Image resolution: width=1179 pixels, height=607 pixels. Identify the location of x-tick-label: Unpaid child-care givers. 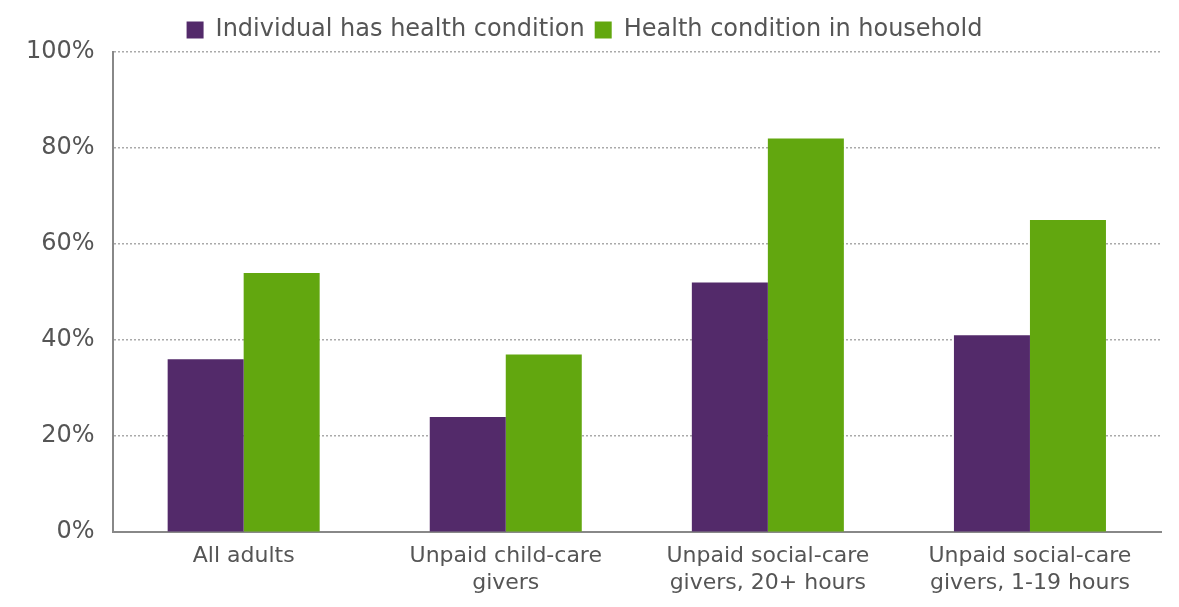
(505, 568).